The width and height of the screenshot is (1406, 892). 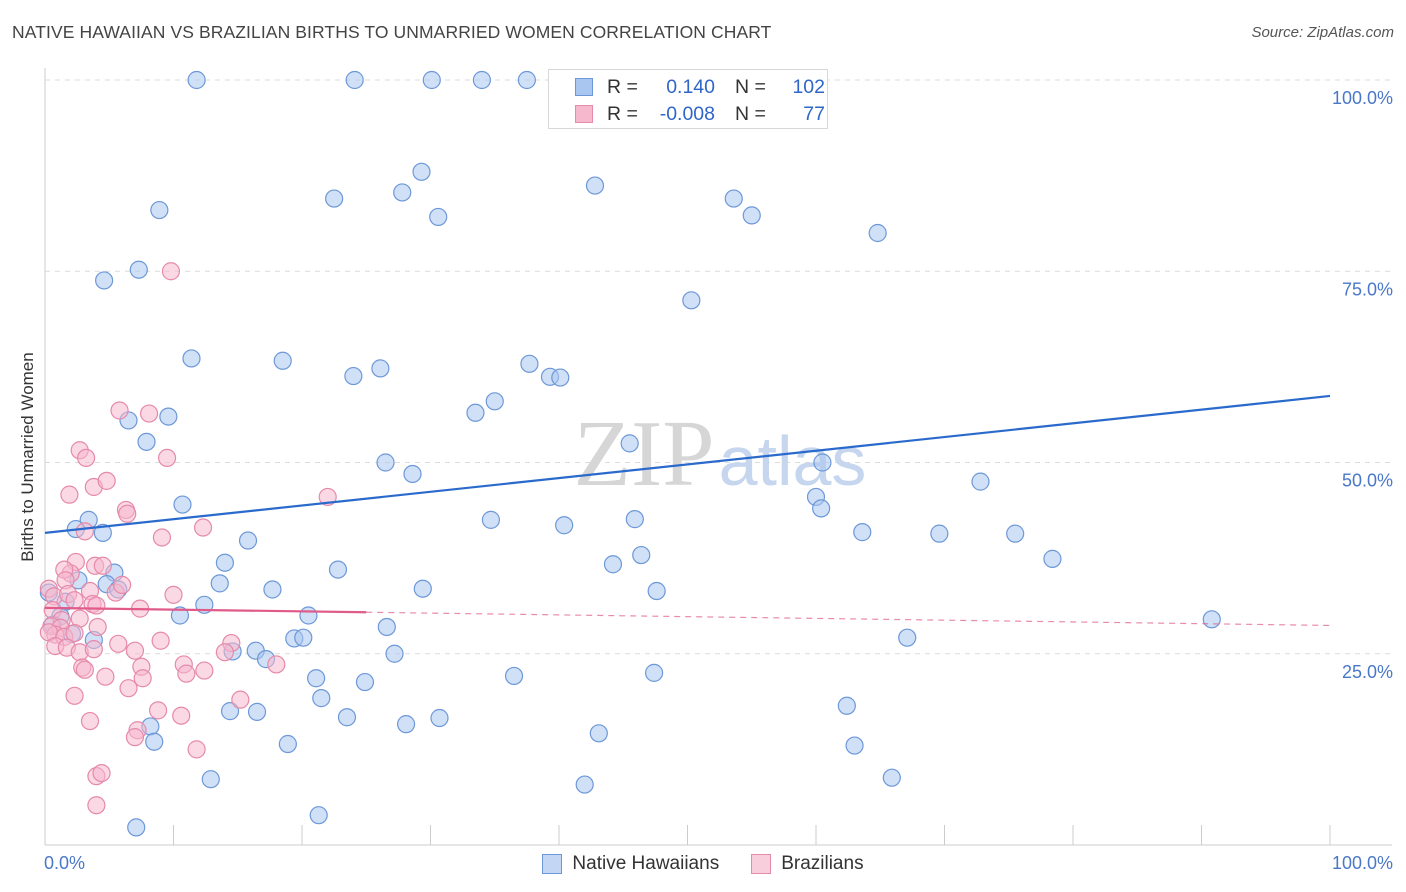 I want to click on trend-line-brazilians, so click(x=205, y=610).